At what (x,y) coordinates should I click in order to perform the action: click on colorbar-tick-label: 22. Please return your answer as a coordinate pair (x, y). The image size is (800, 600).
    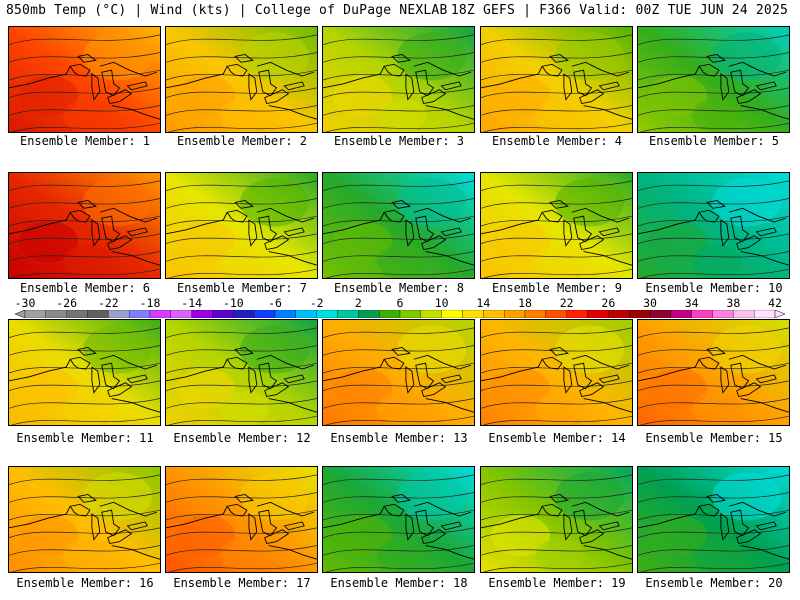
    Looking at the image, I should click on (566, 303).